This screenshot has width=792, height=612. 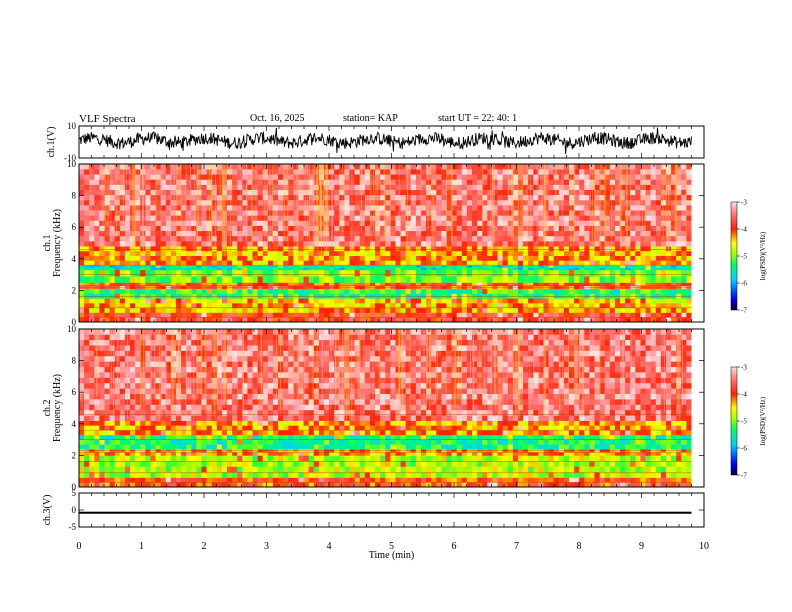 I want to click on freq-axis-1-tick-label: 0, so click(x=74, y=322).